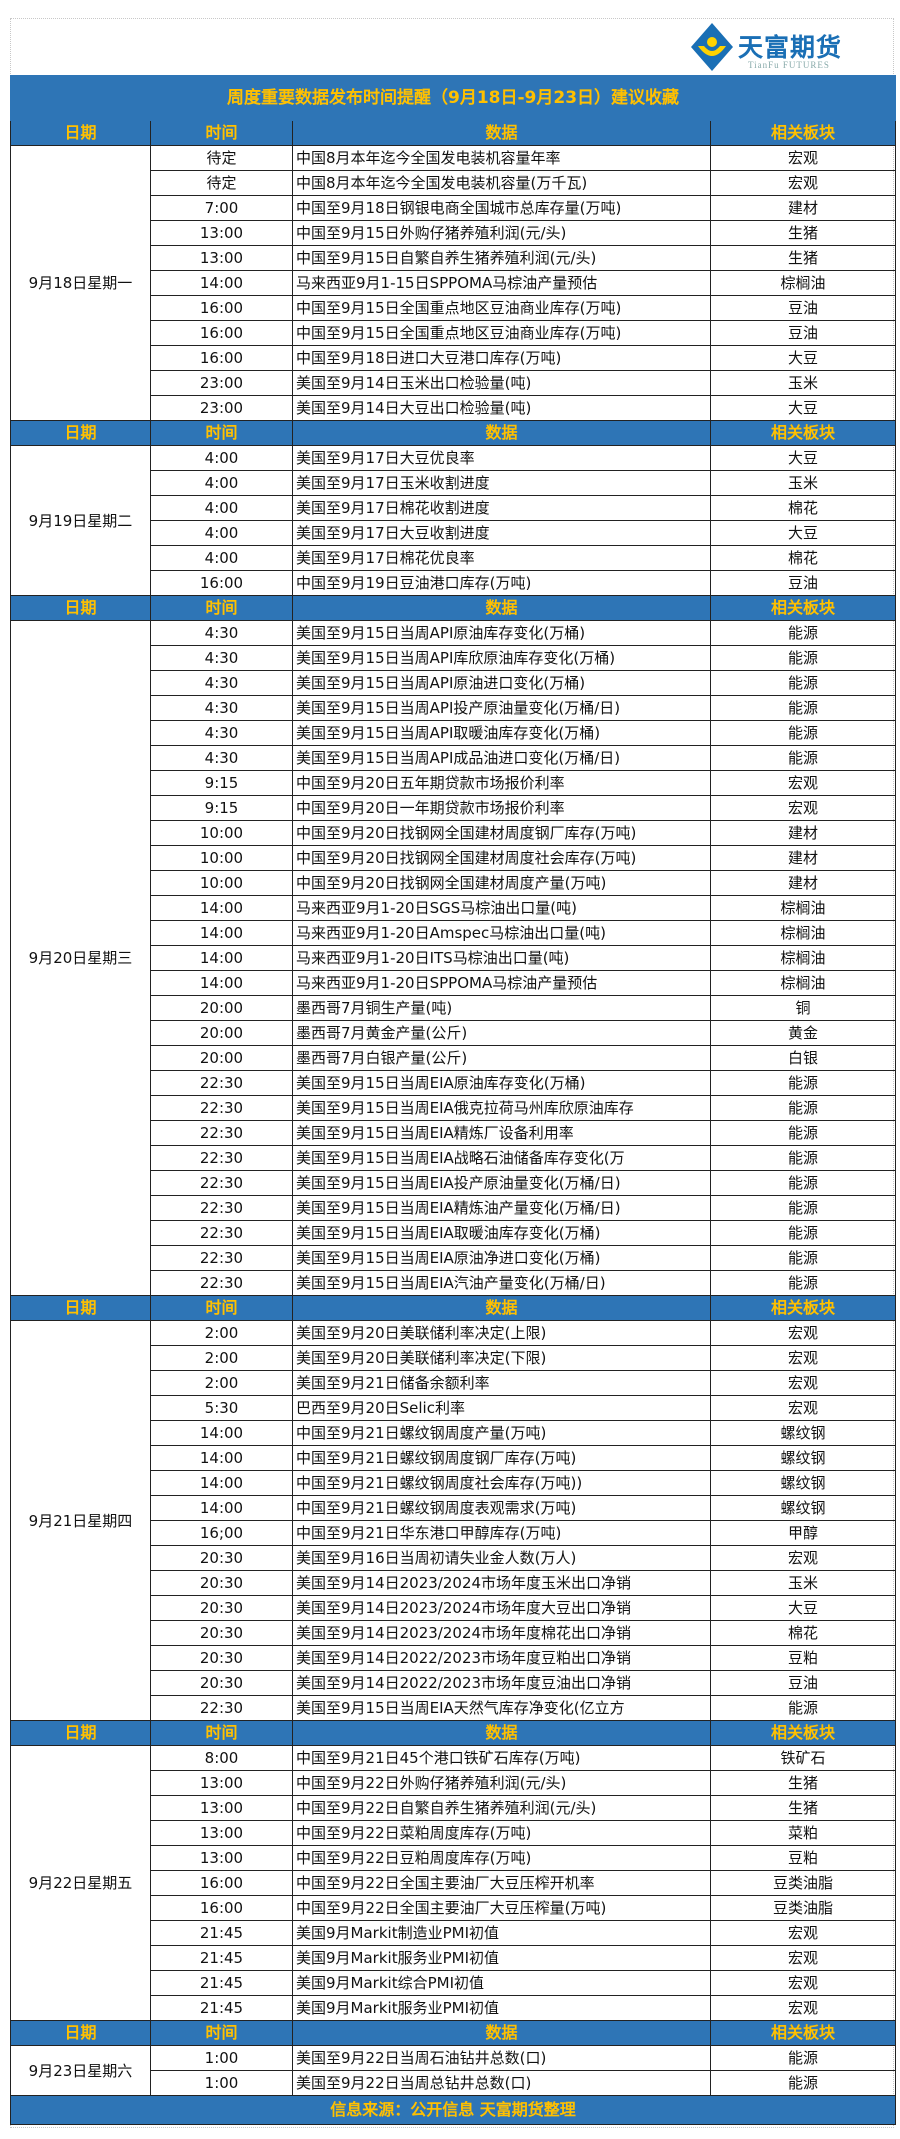 This screenshot has width=900, height=2139. I want to click on data-cell: 中国至9月21日螺纹钢周度产量(万吨), so click(501, 1433).